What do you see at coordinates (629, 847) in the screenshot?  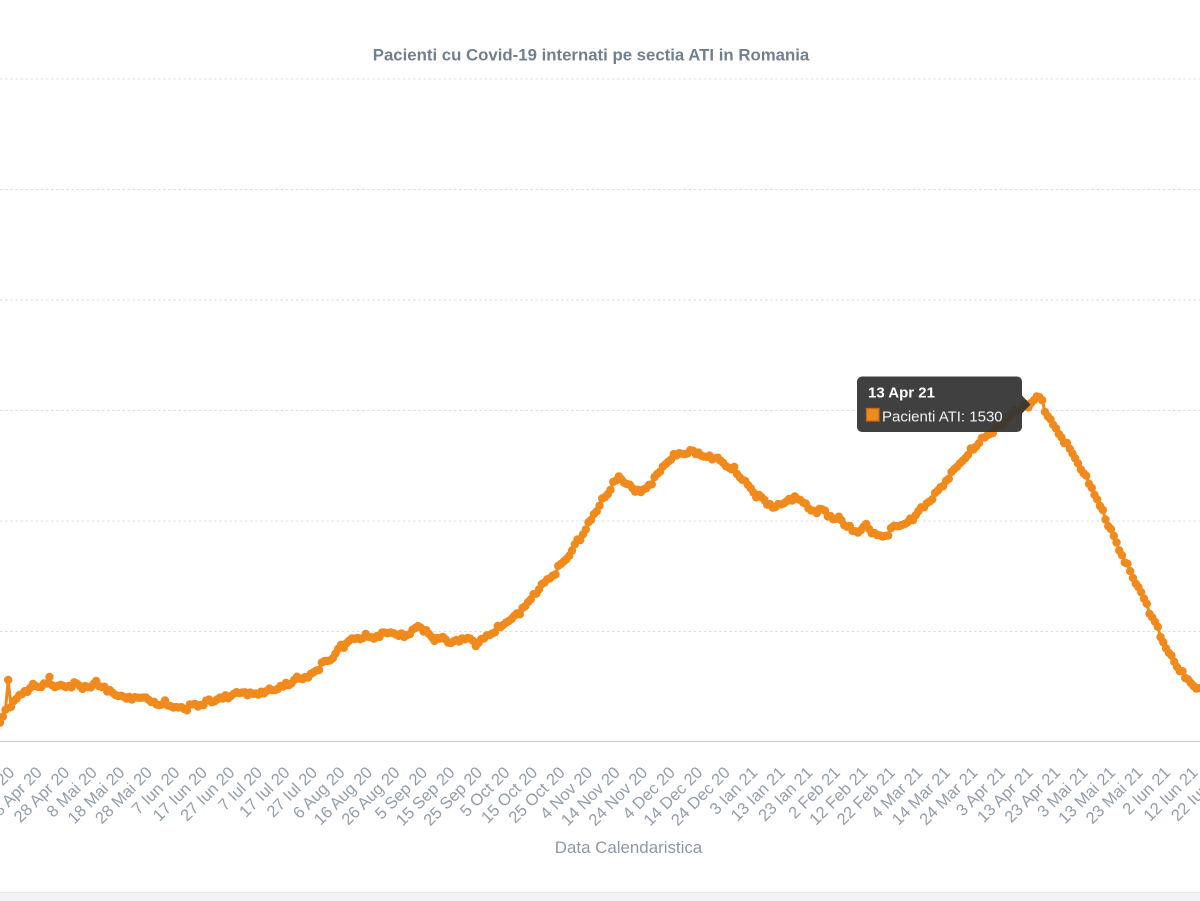 I see `svg-text: Data Calendaristica` at bounding box center [629, 847].